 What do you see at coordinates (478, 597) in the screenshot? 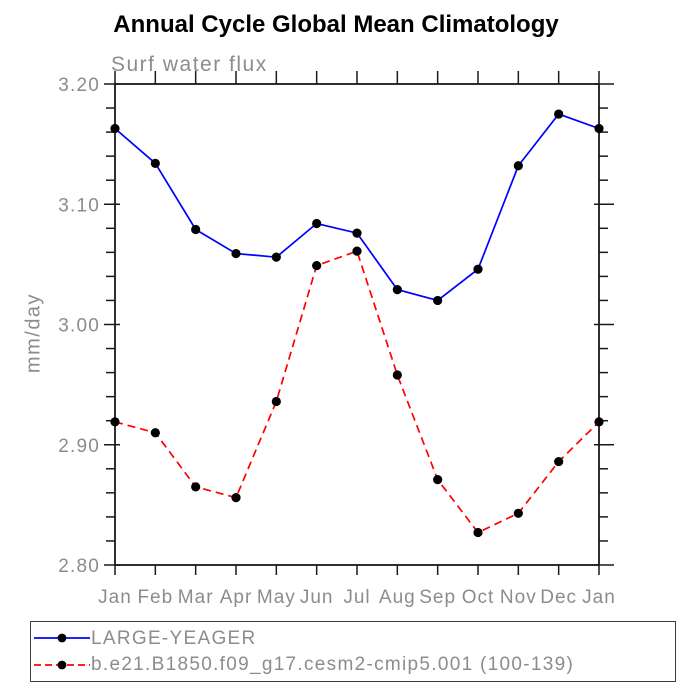
I see `x-tick-label: Oct` at bounding box center [478, 597].